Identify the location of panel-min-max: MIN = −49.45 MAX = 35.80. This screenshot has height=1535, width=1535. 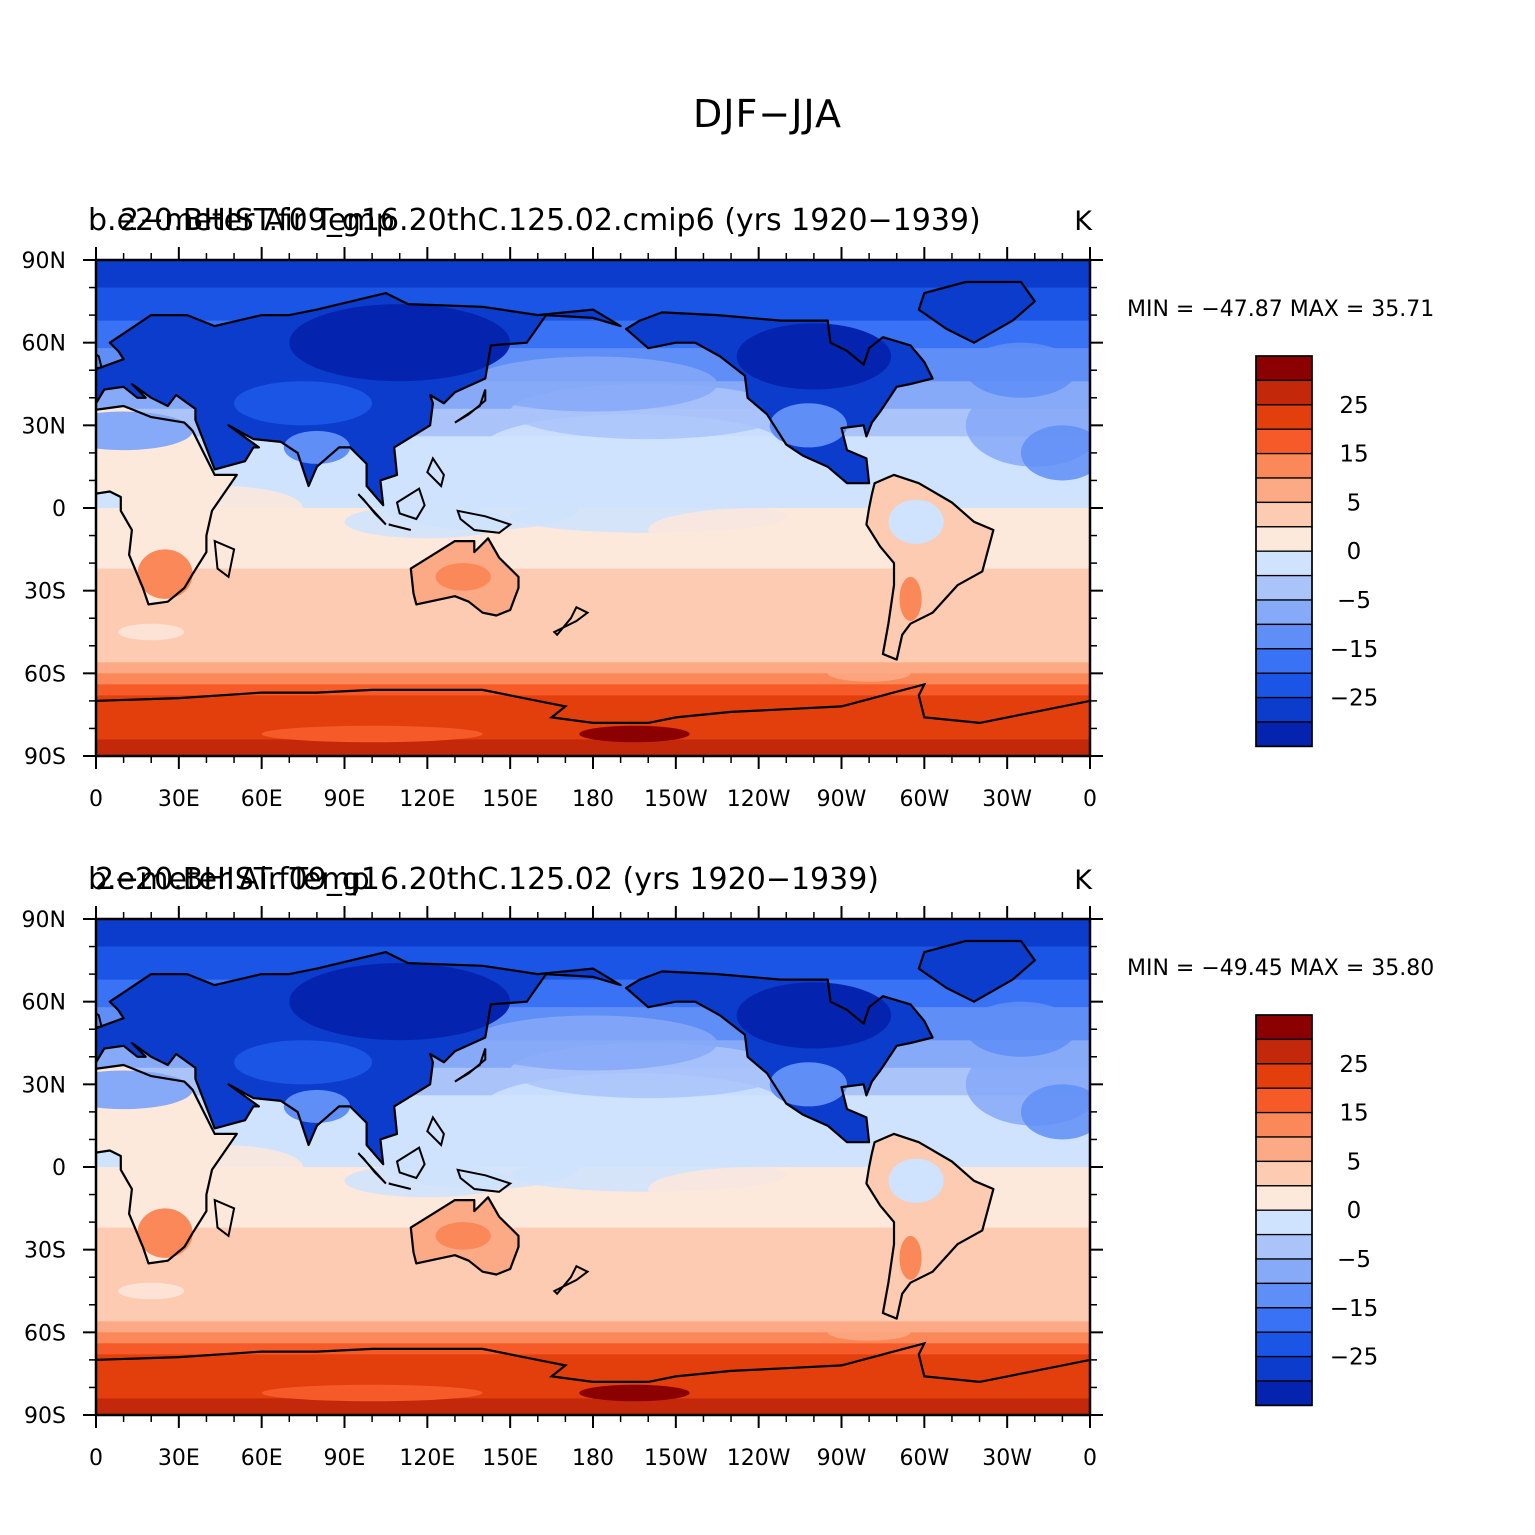
(1280, 968).